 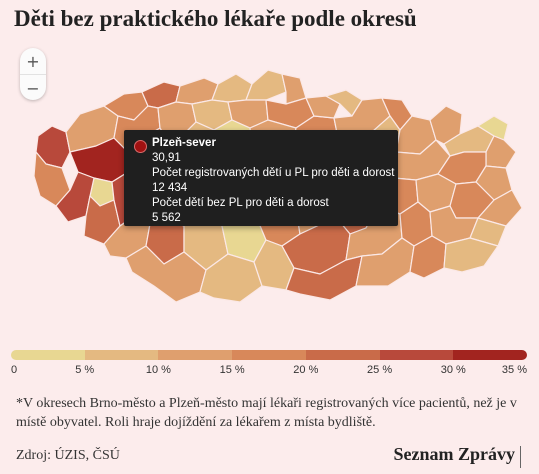 What do you see at coordinates (306, 370) in the screenshot?
I see `legend-tick-label: 20 %` at bounding box center [306, 370].